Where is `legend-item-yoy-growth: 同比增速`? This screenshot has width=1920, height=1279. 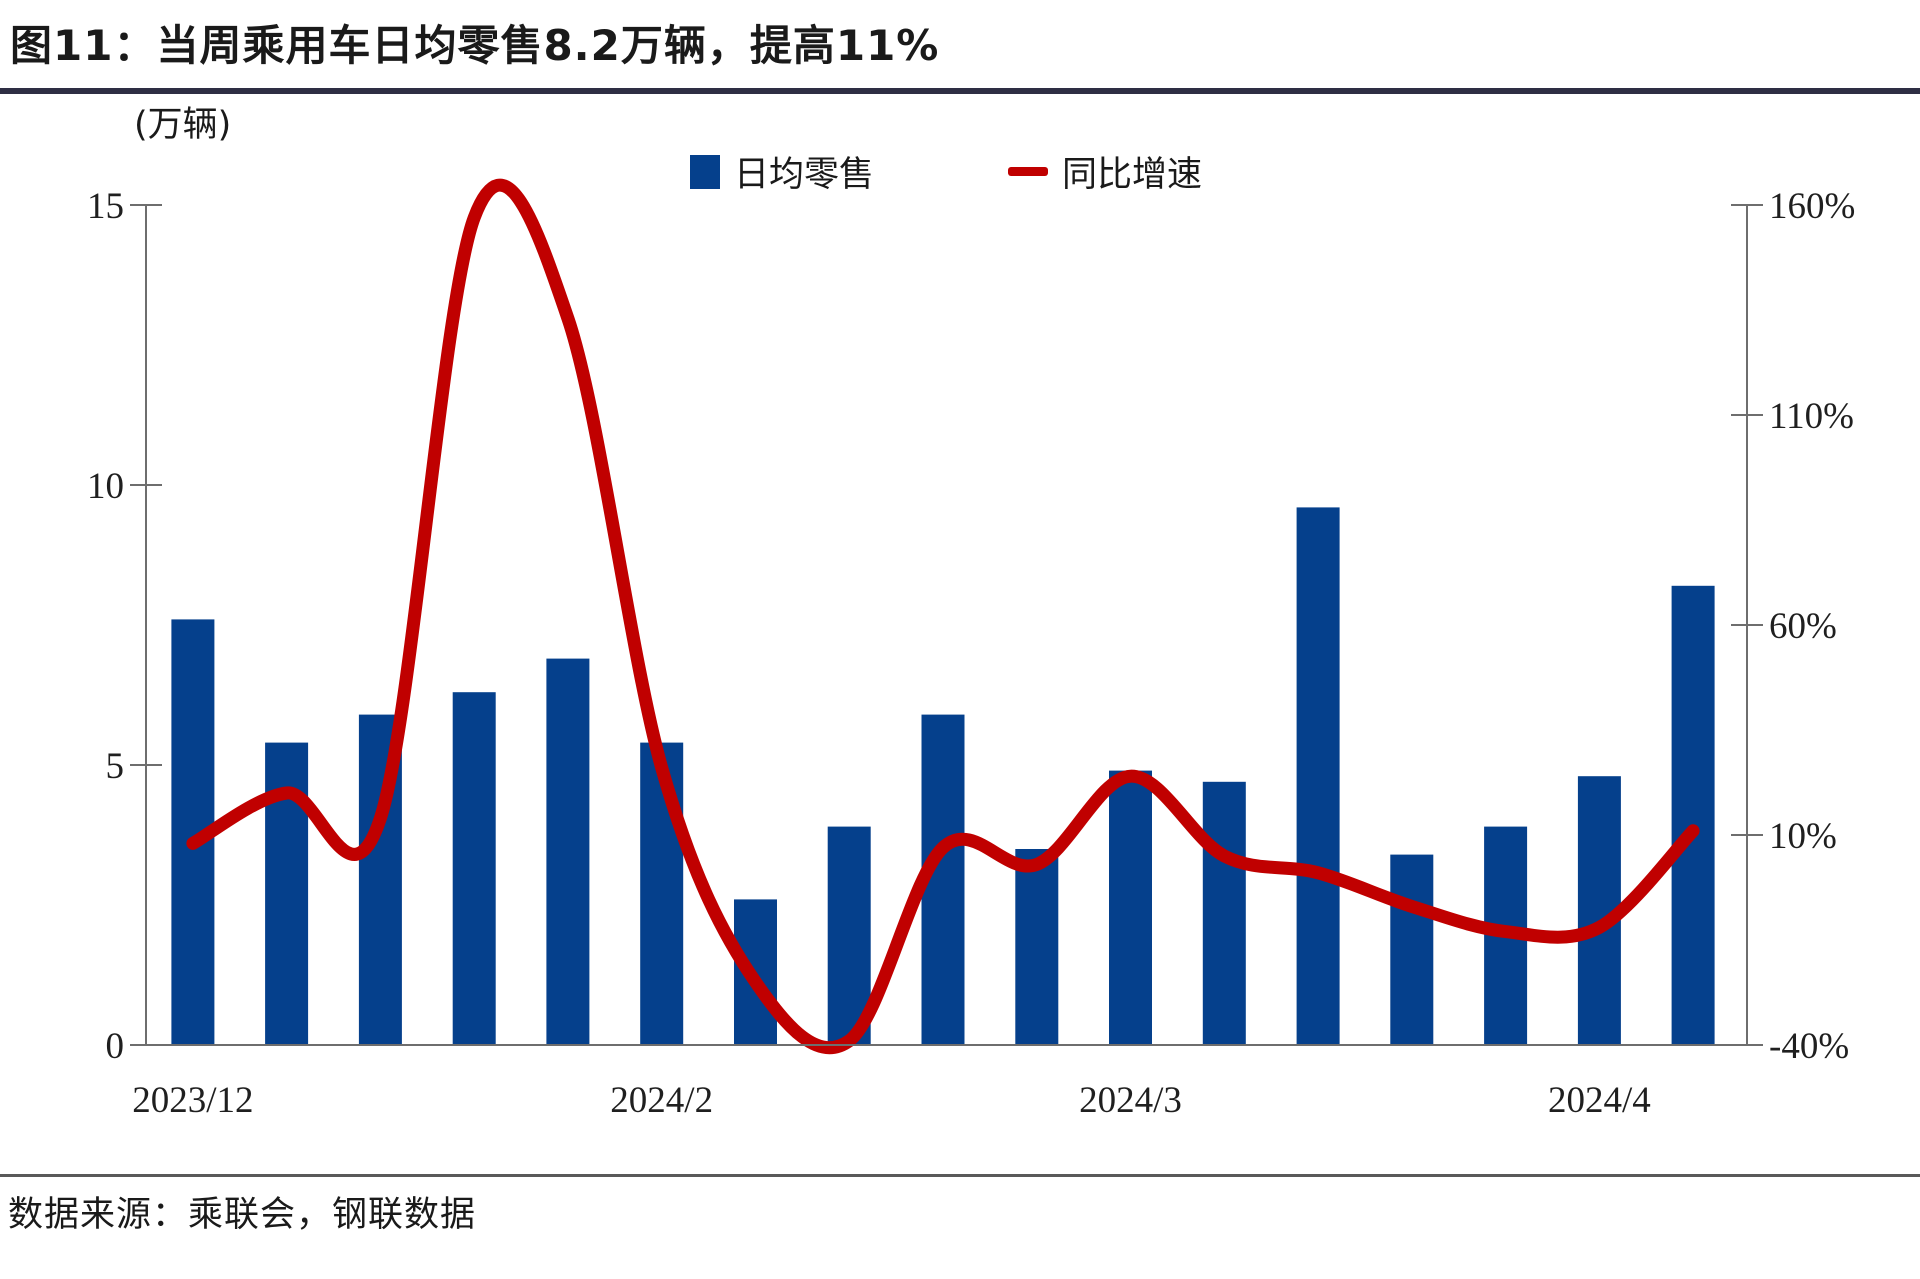
legend-item-yoy-growth: 同比增速 is located at coordinates (1105, 171).